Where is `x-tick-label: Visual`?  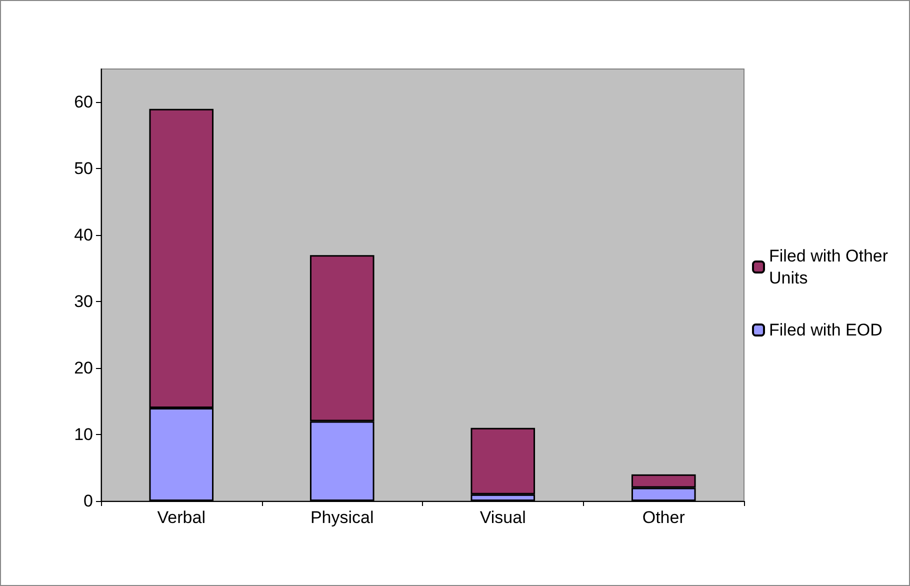 x-tick-label: Visual is located at coordinates (503, 517).